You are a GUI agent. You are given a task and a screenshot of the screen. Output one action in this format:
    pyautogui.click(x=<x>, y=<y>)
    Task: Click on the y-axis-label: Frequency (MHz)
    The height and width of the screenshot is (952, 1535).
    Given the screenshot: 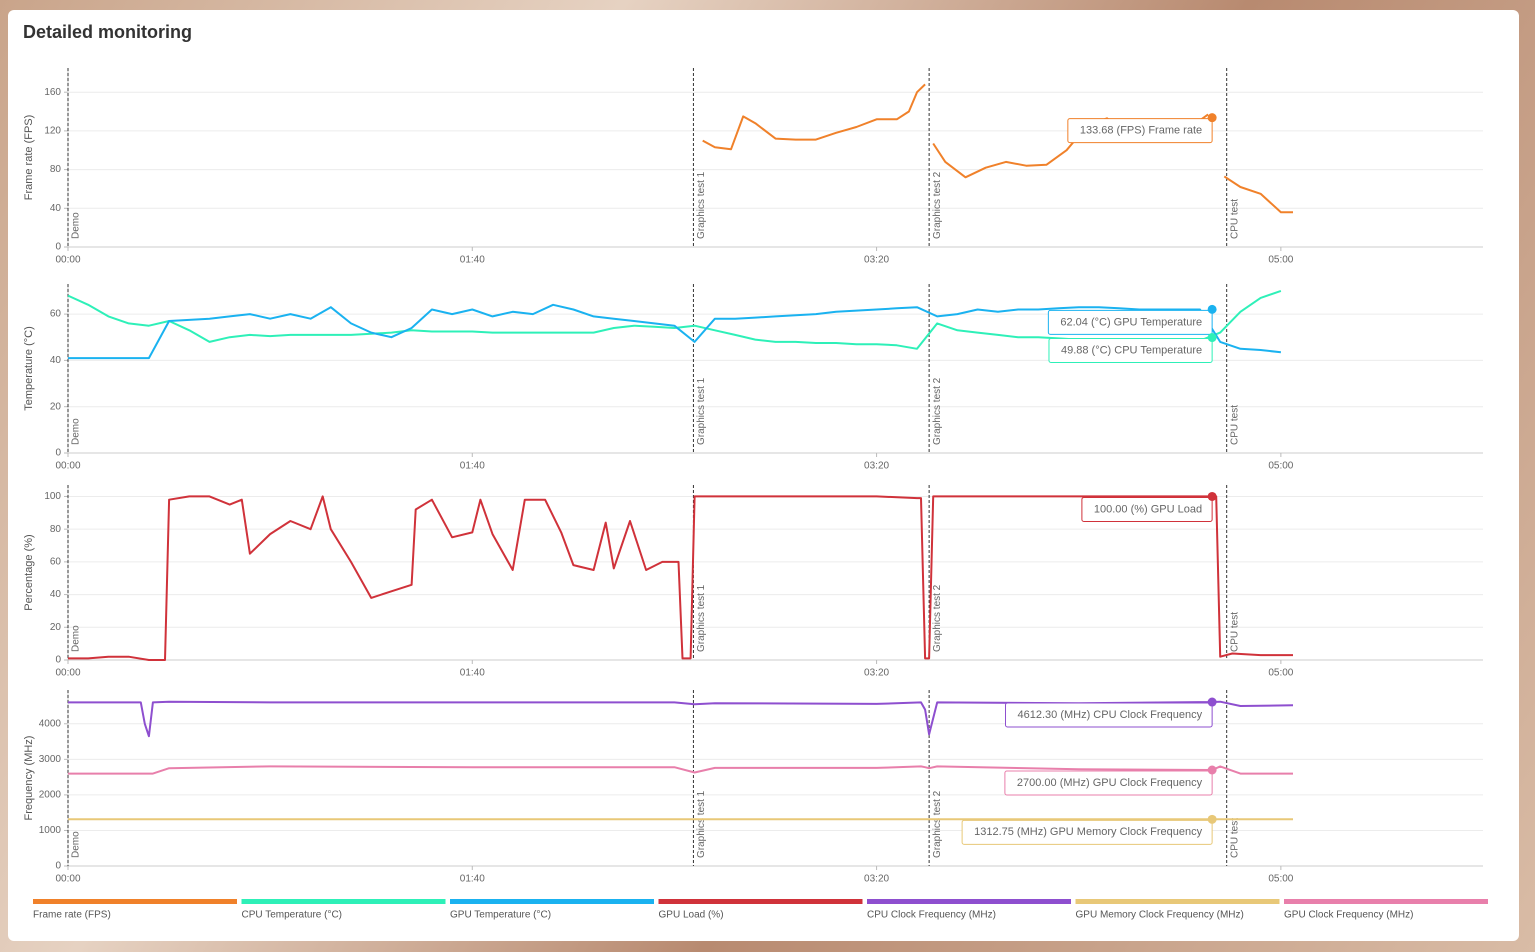 What is the action you would take?
    pyautogui.click(x=29, y=778)
    